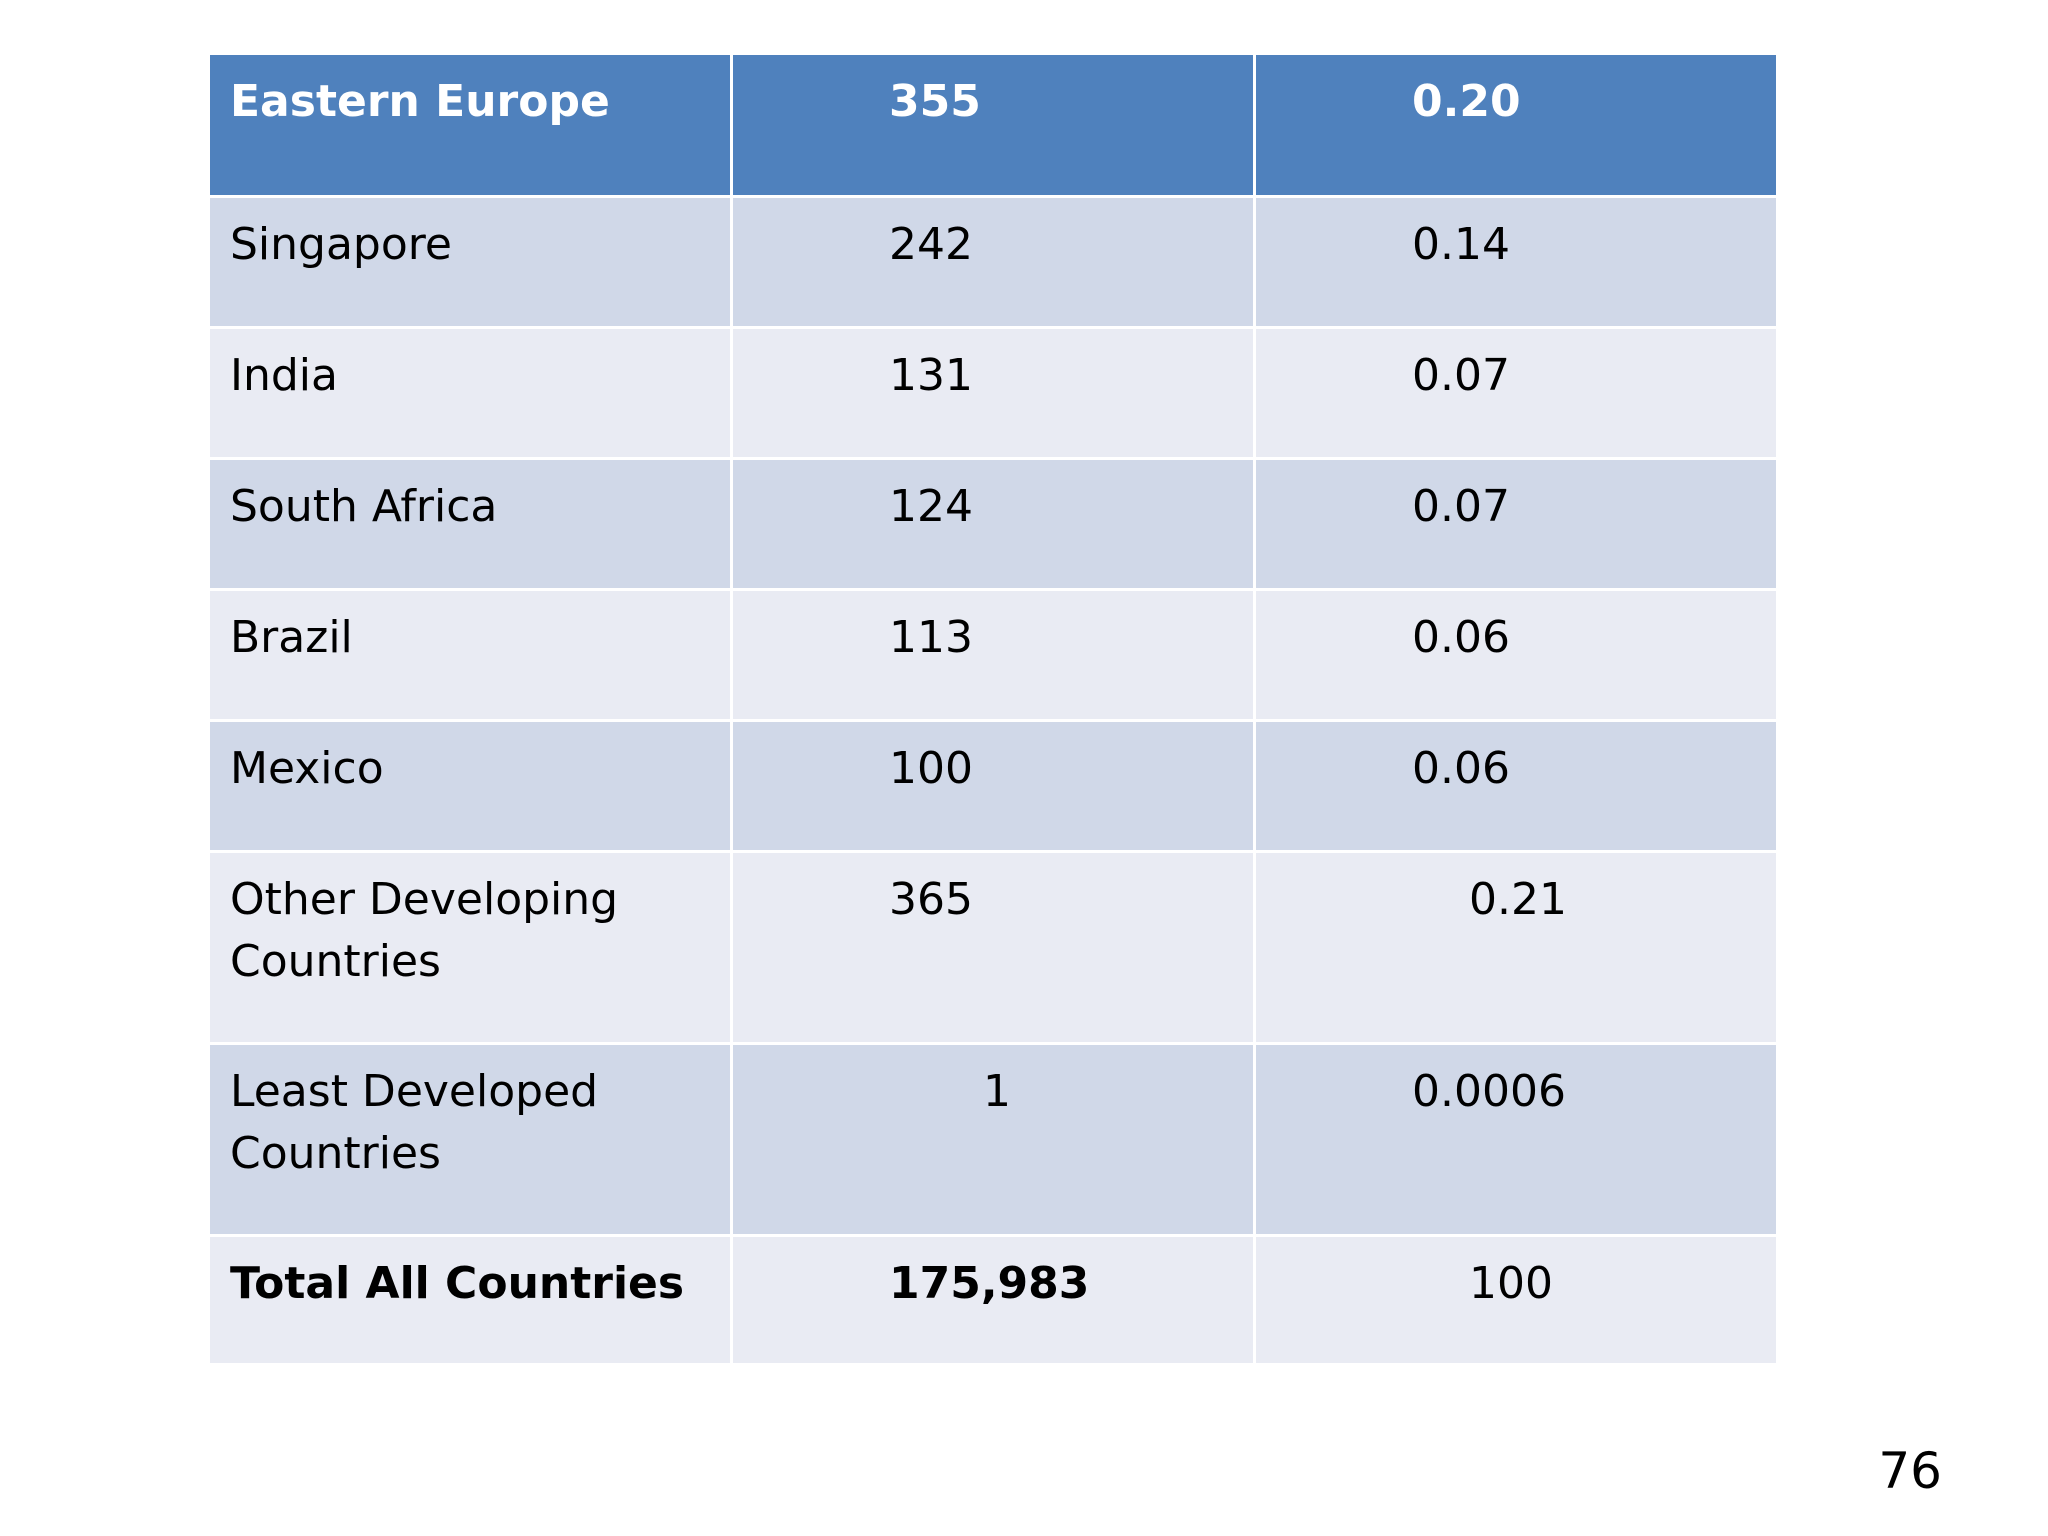 The image size is (2048, 1536). I want to click on table-header-row: Eastern Europe 355 0.20, so click(993, 125).